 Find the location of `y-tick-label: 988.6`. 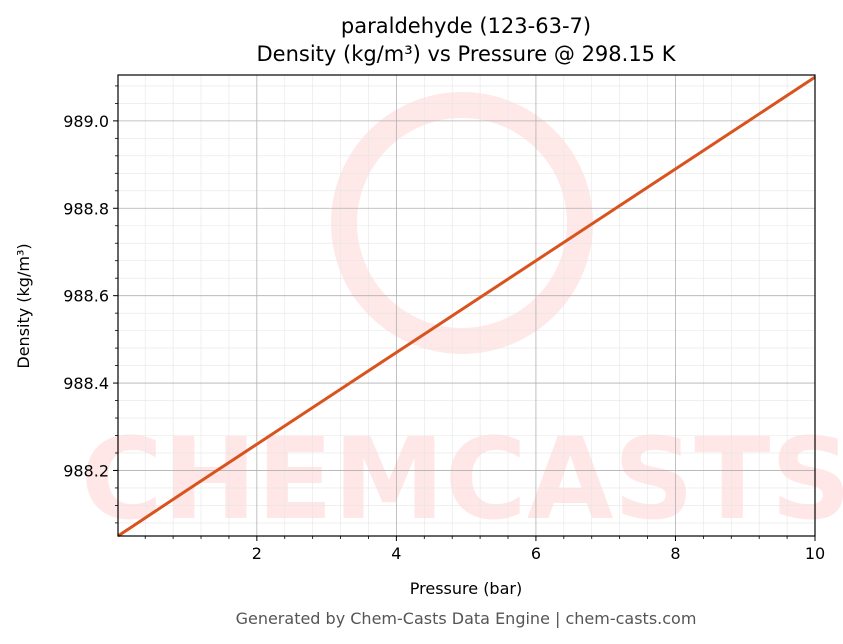

y-tick-label: 988.6 is located at coordinates (86, 296).